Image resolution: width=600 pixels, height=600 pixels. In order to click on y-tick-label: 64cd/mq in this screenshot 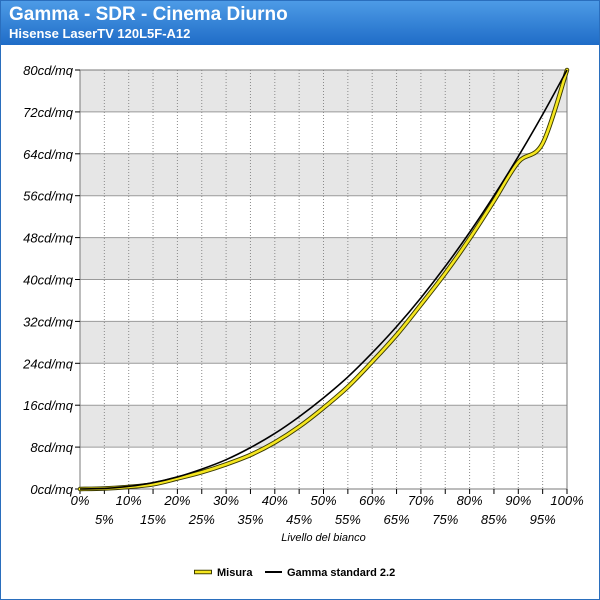, I will do `click(48, 154)`.